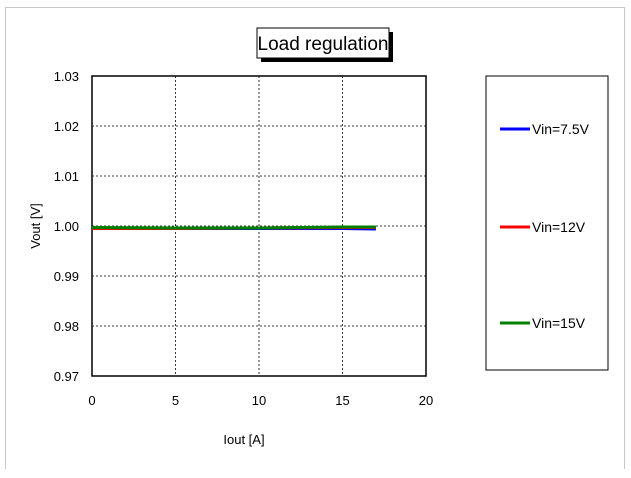 Image resolution: width=631 pixels, height=478 pixels. What do you see at coordinates (243, 439) in the screenshot?
I see `x-axis-label: Iout [A]` at bounding box center [243, 439].